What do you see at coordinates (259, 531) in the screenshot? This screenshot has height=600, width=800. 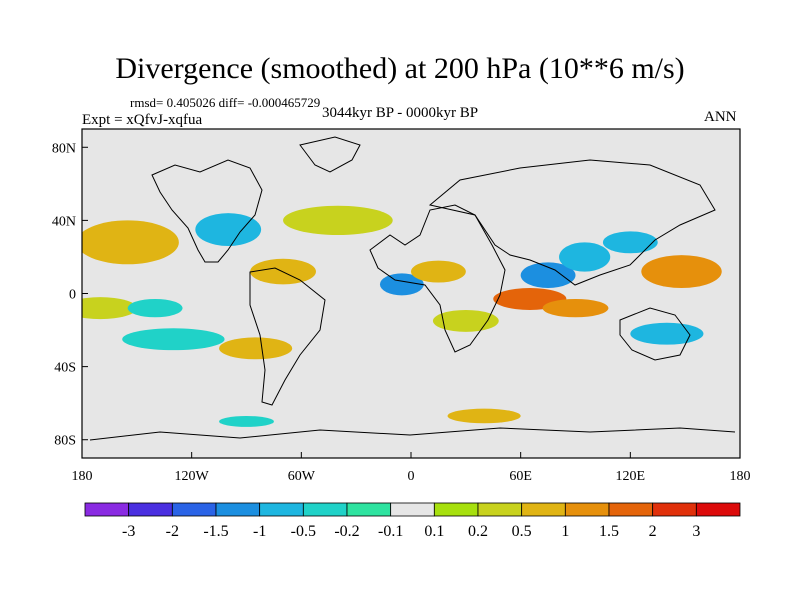 I see `colorbar-label: -1` at bounding box center [259, 531].